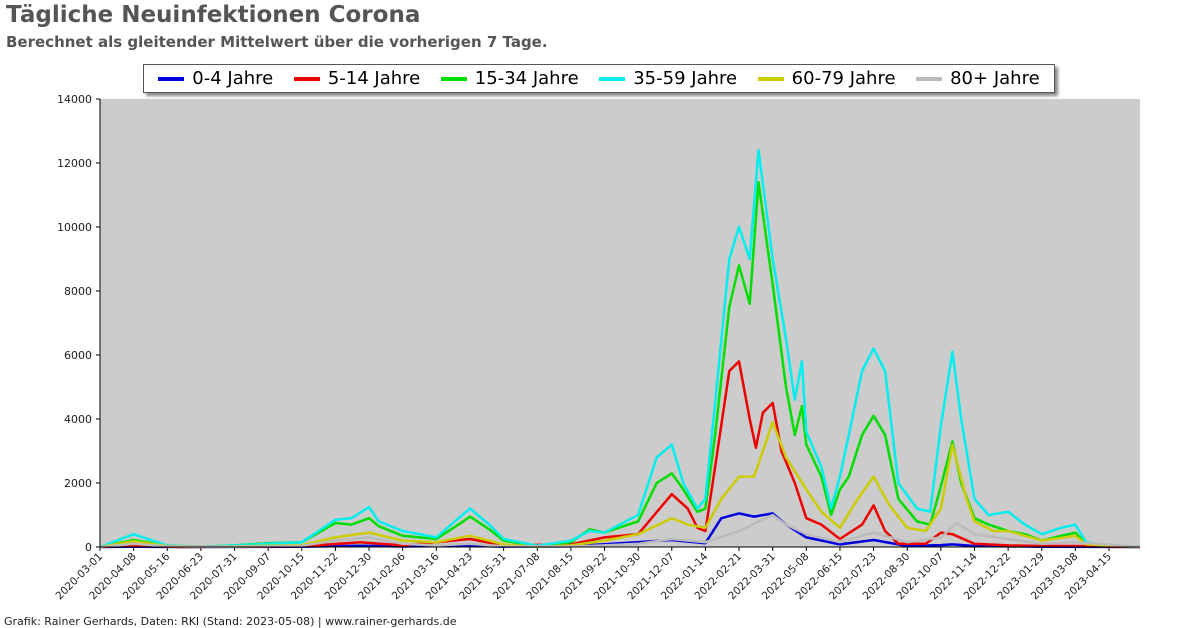 The width and height of the screenshot is (1200, 628). I want to click on y-tick-label: 4000, so click(78, 419).